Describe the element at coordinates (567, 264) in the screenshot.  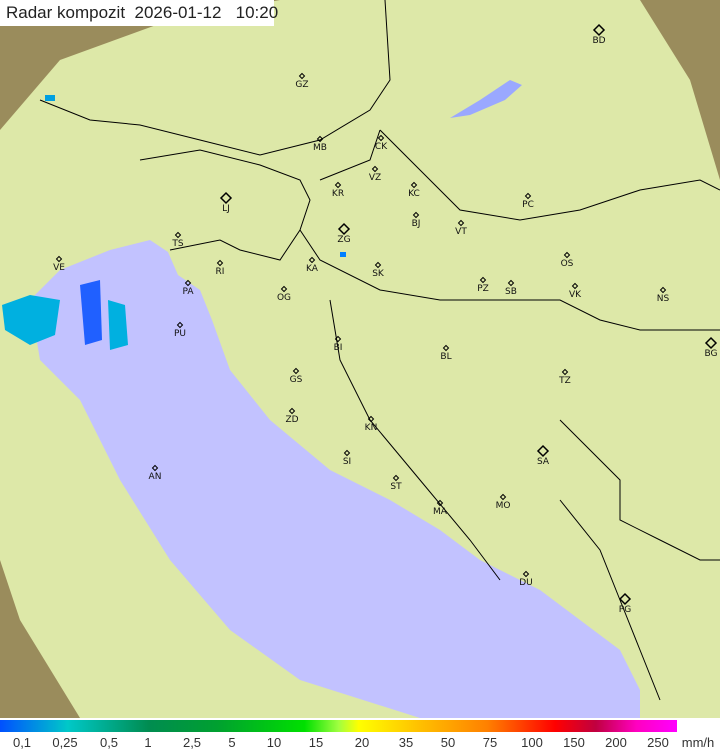
I see `city-label: OS` at that location.